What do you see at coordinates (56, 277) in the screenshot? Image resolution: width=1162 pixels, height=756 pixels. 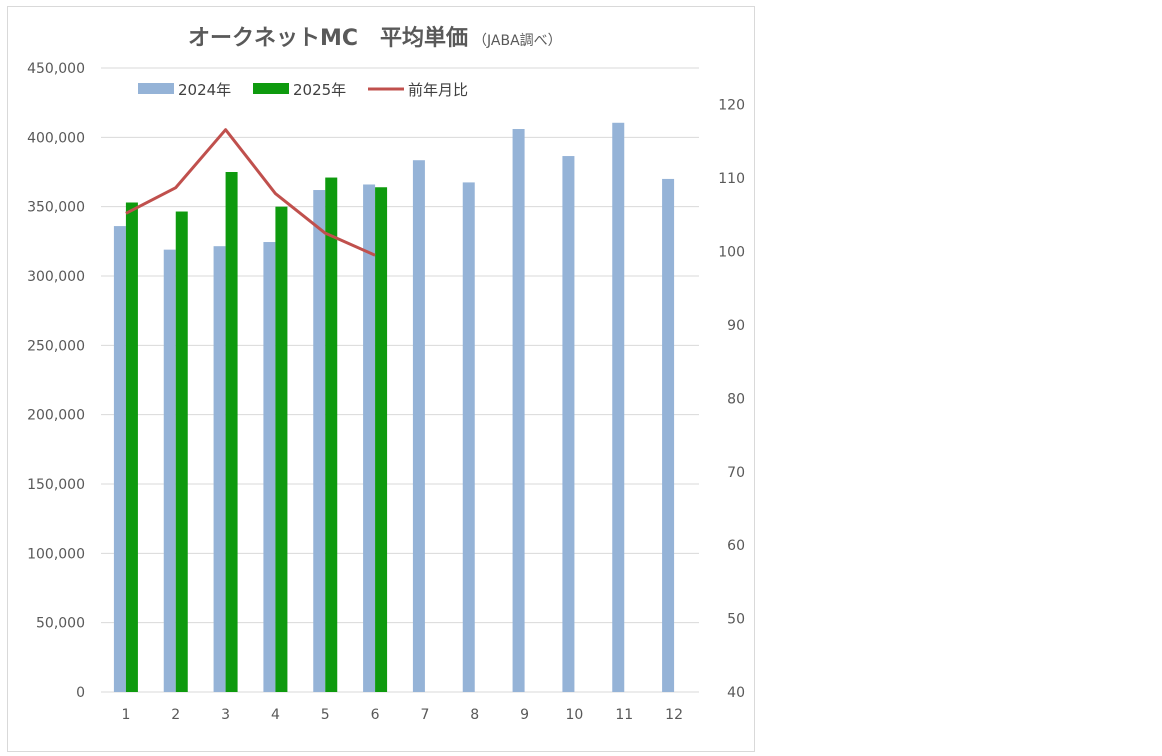 I see `y-left-tick-label: 300,000` at bounding box center [56, 277].